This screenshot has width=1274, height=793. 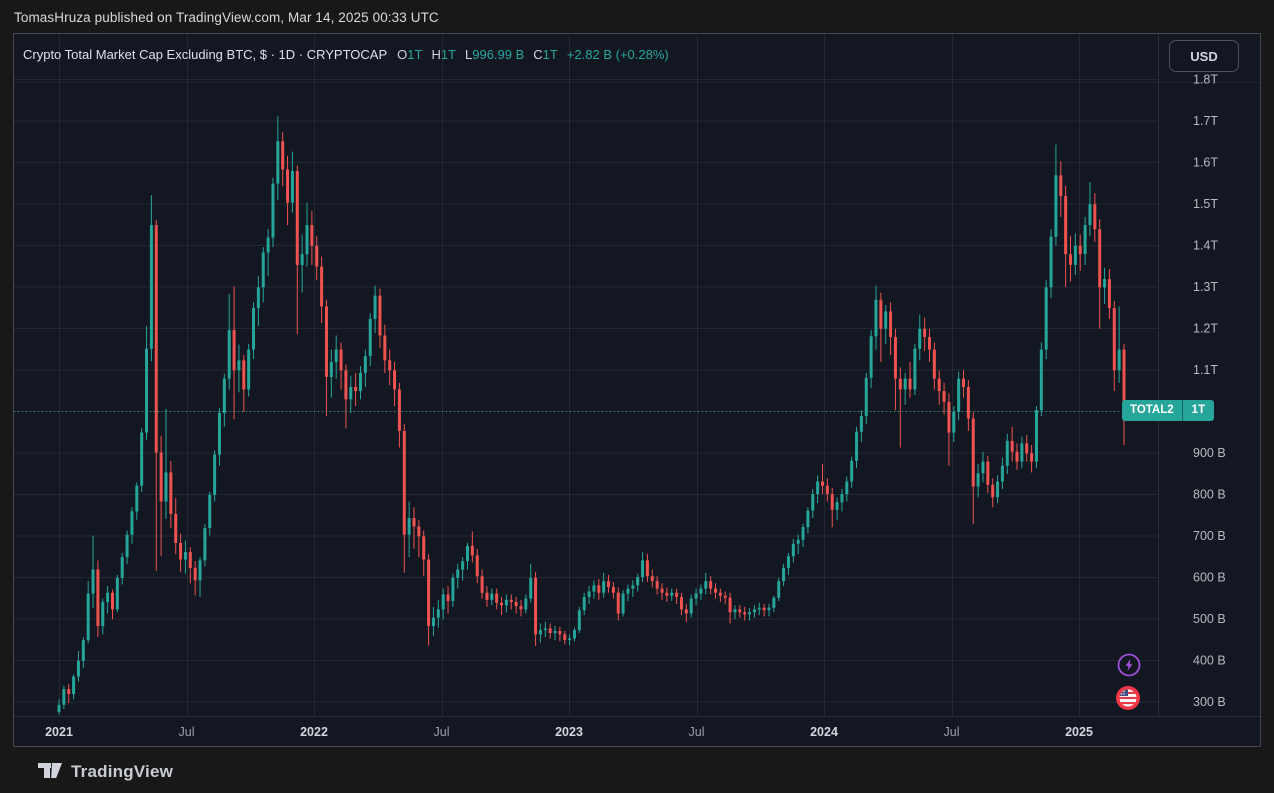 What do you see at coordinates (1204, 56) in the screenshot?
I see `currency-button: USD` at bounding box center [1204, 56].